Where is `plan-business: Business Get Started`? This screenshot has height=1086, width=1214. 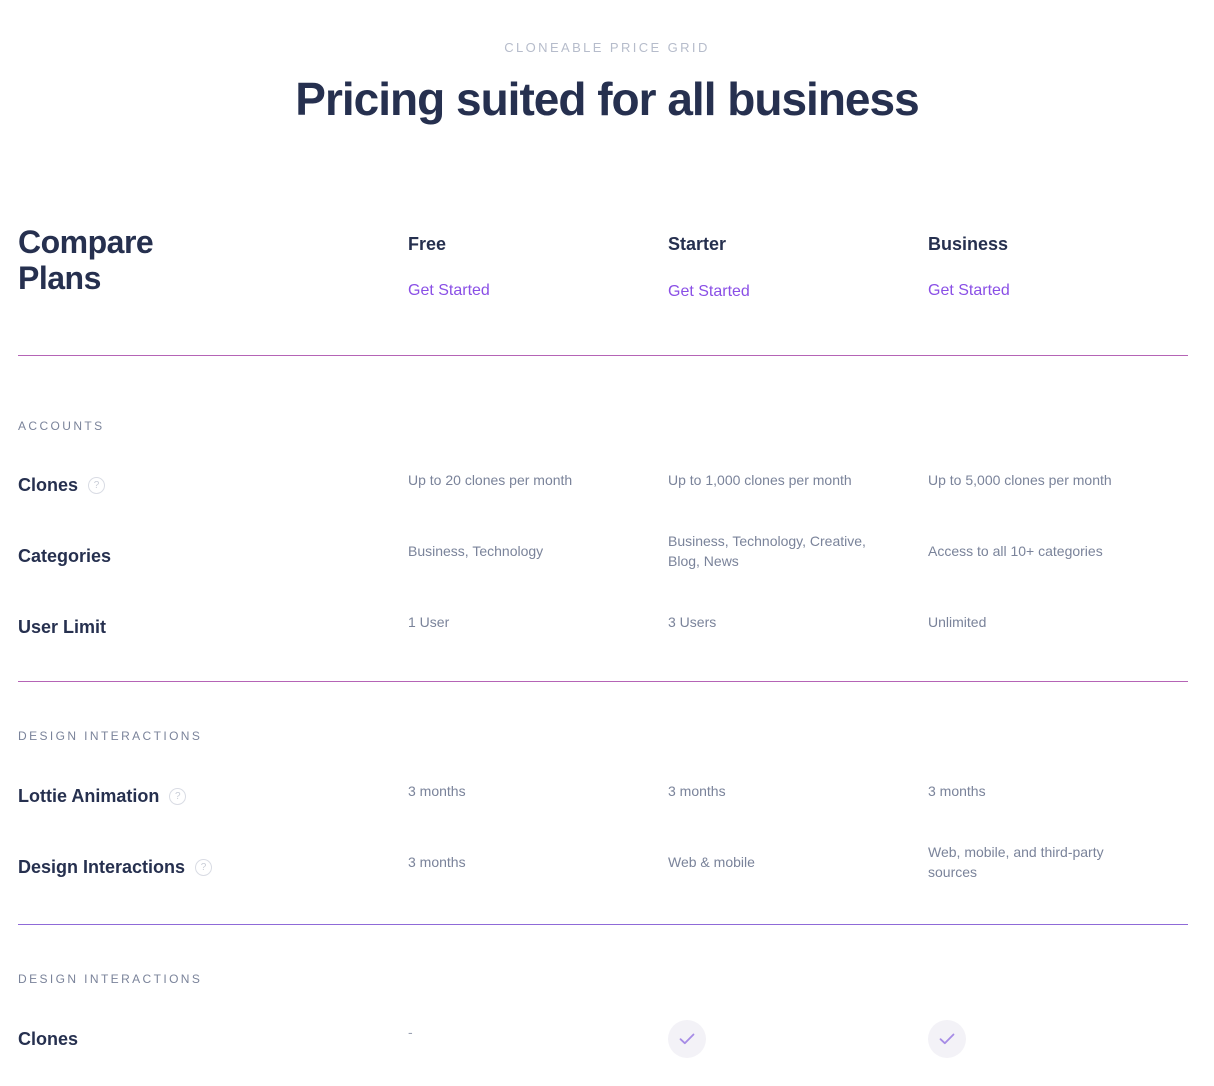
plan-business: Business Get Started is located at coordinates (1048, 267).